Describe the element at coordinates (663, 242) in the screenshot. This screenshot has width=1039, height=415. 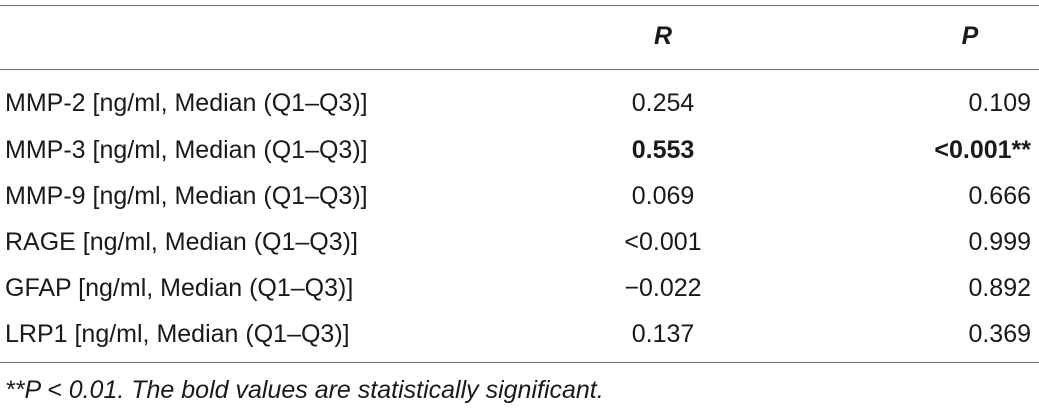
I see `r-value: <0.001` at that location.